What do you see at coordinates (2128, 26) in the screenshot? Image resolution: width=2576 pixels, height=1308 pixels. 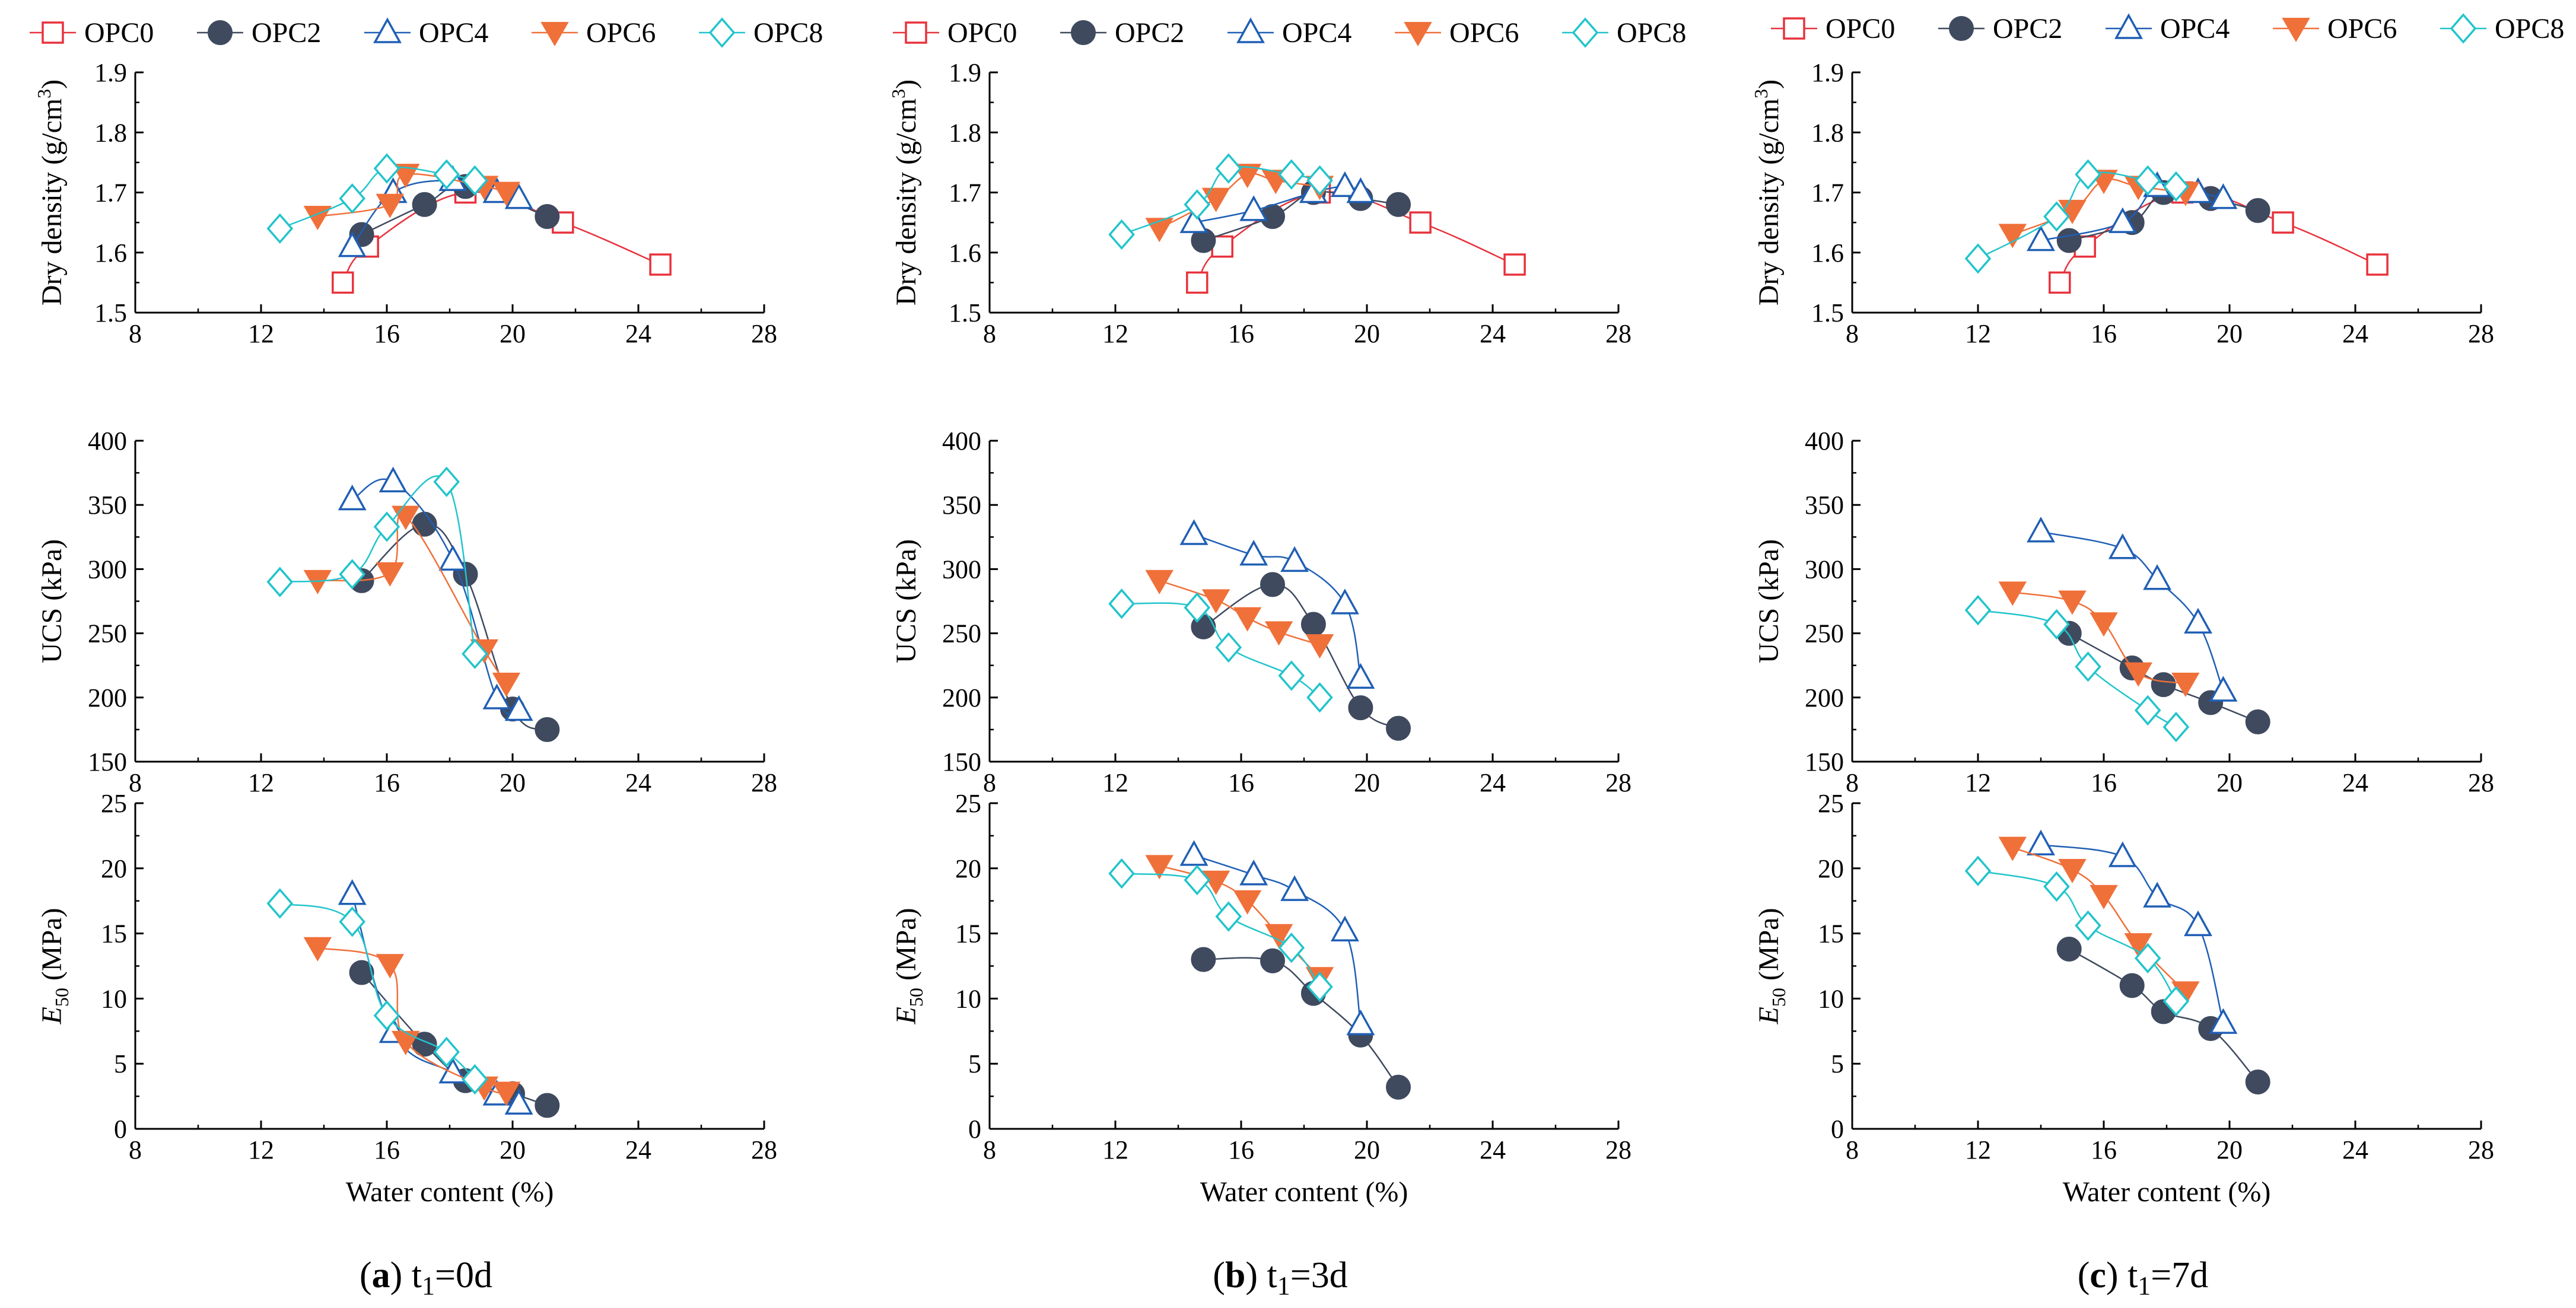 I see `legend-marker-opc4` at bounding box center [2128, 26].